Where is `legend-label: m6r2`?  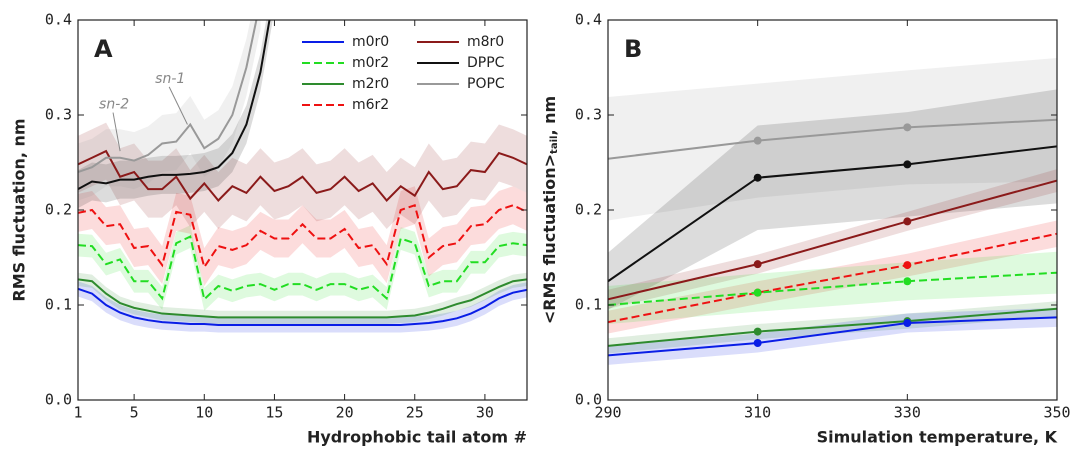 legend-label: m6r2 is located at coordinates (370, 105).